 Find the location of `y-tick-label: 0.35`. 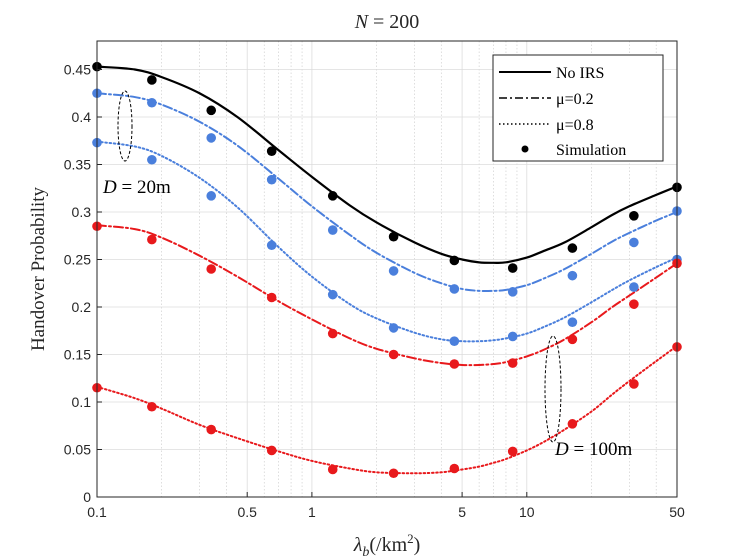

y-tick-label: 0.35 is located at coordinates (77, 165).